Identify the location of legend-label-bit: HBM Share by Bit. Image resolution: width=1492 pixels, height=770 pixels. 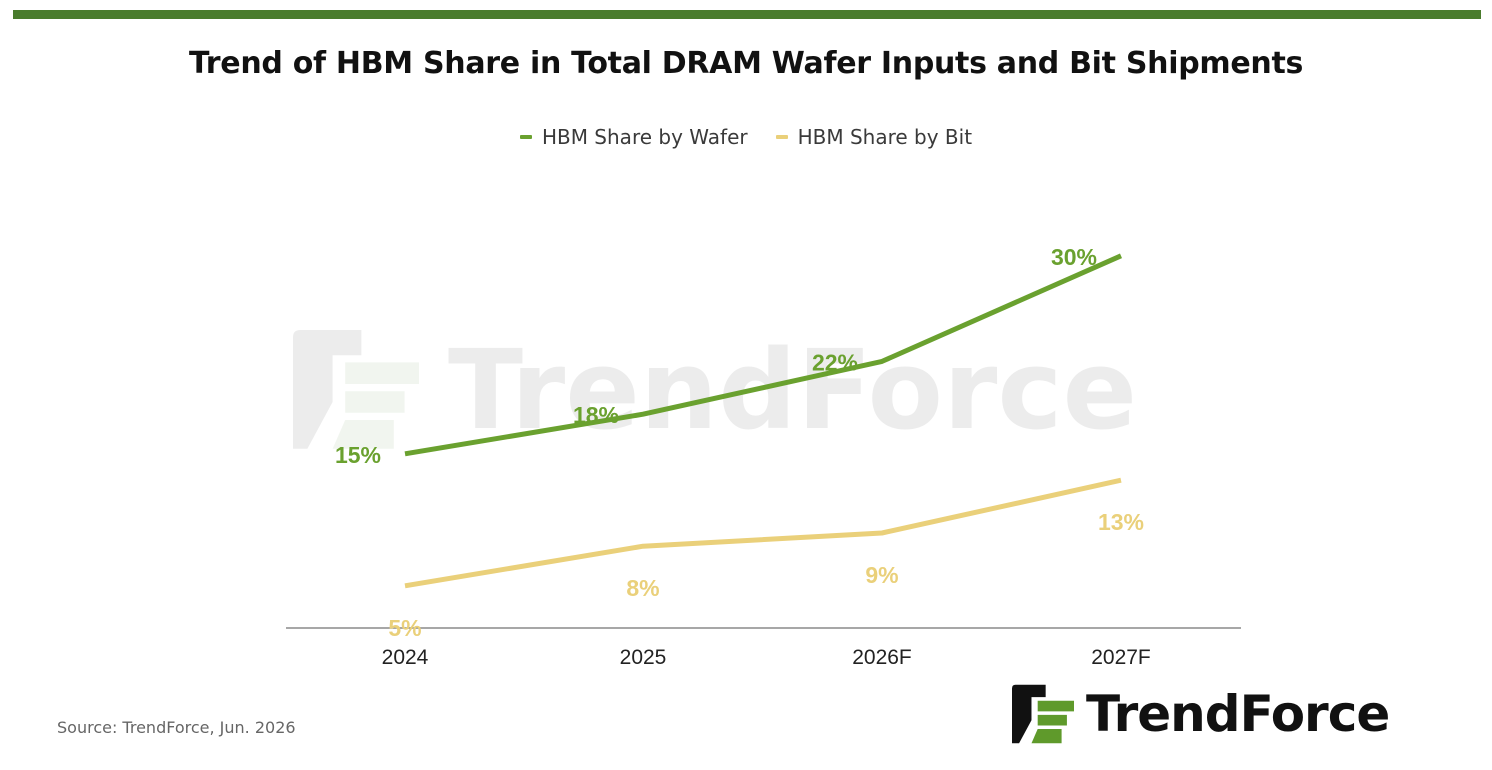
(885, 137).